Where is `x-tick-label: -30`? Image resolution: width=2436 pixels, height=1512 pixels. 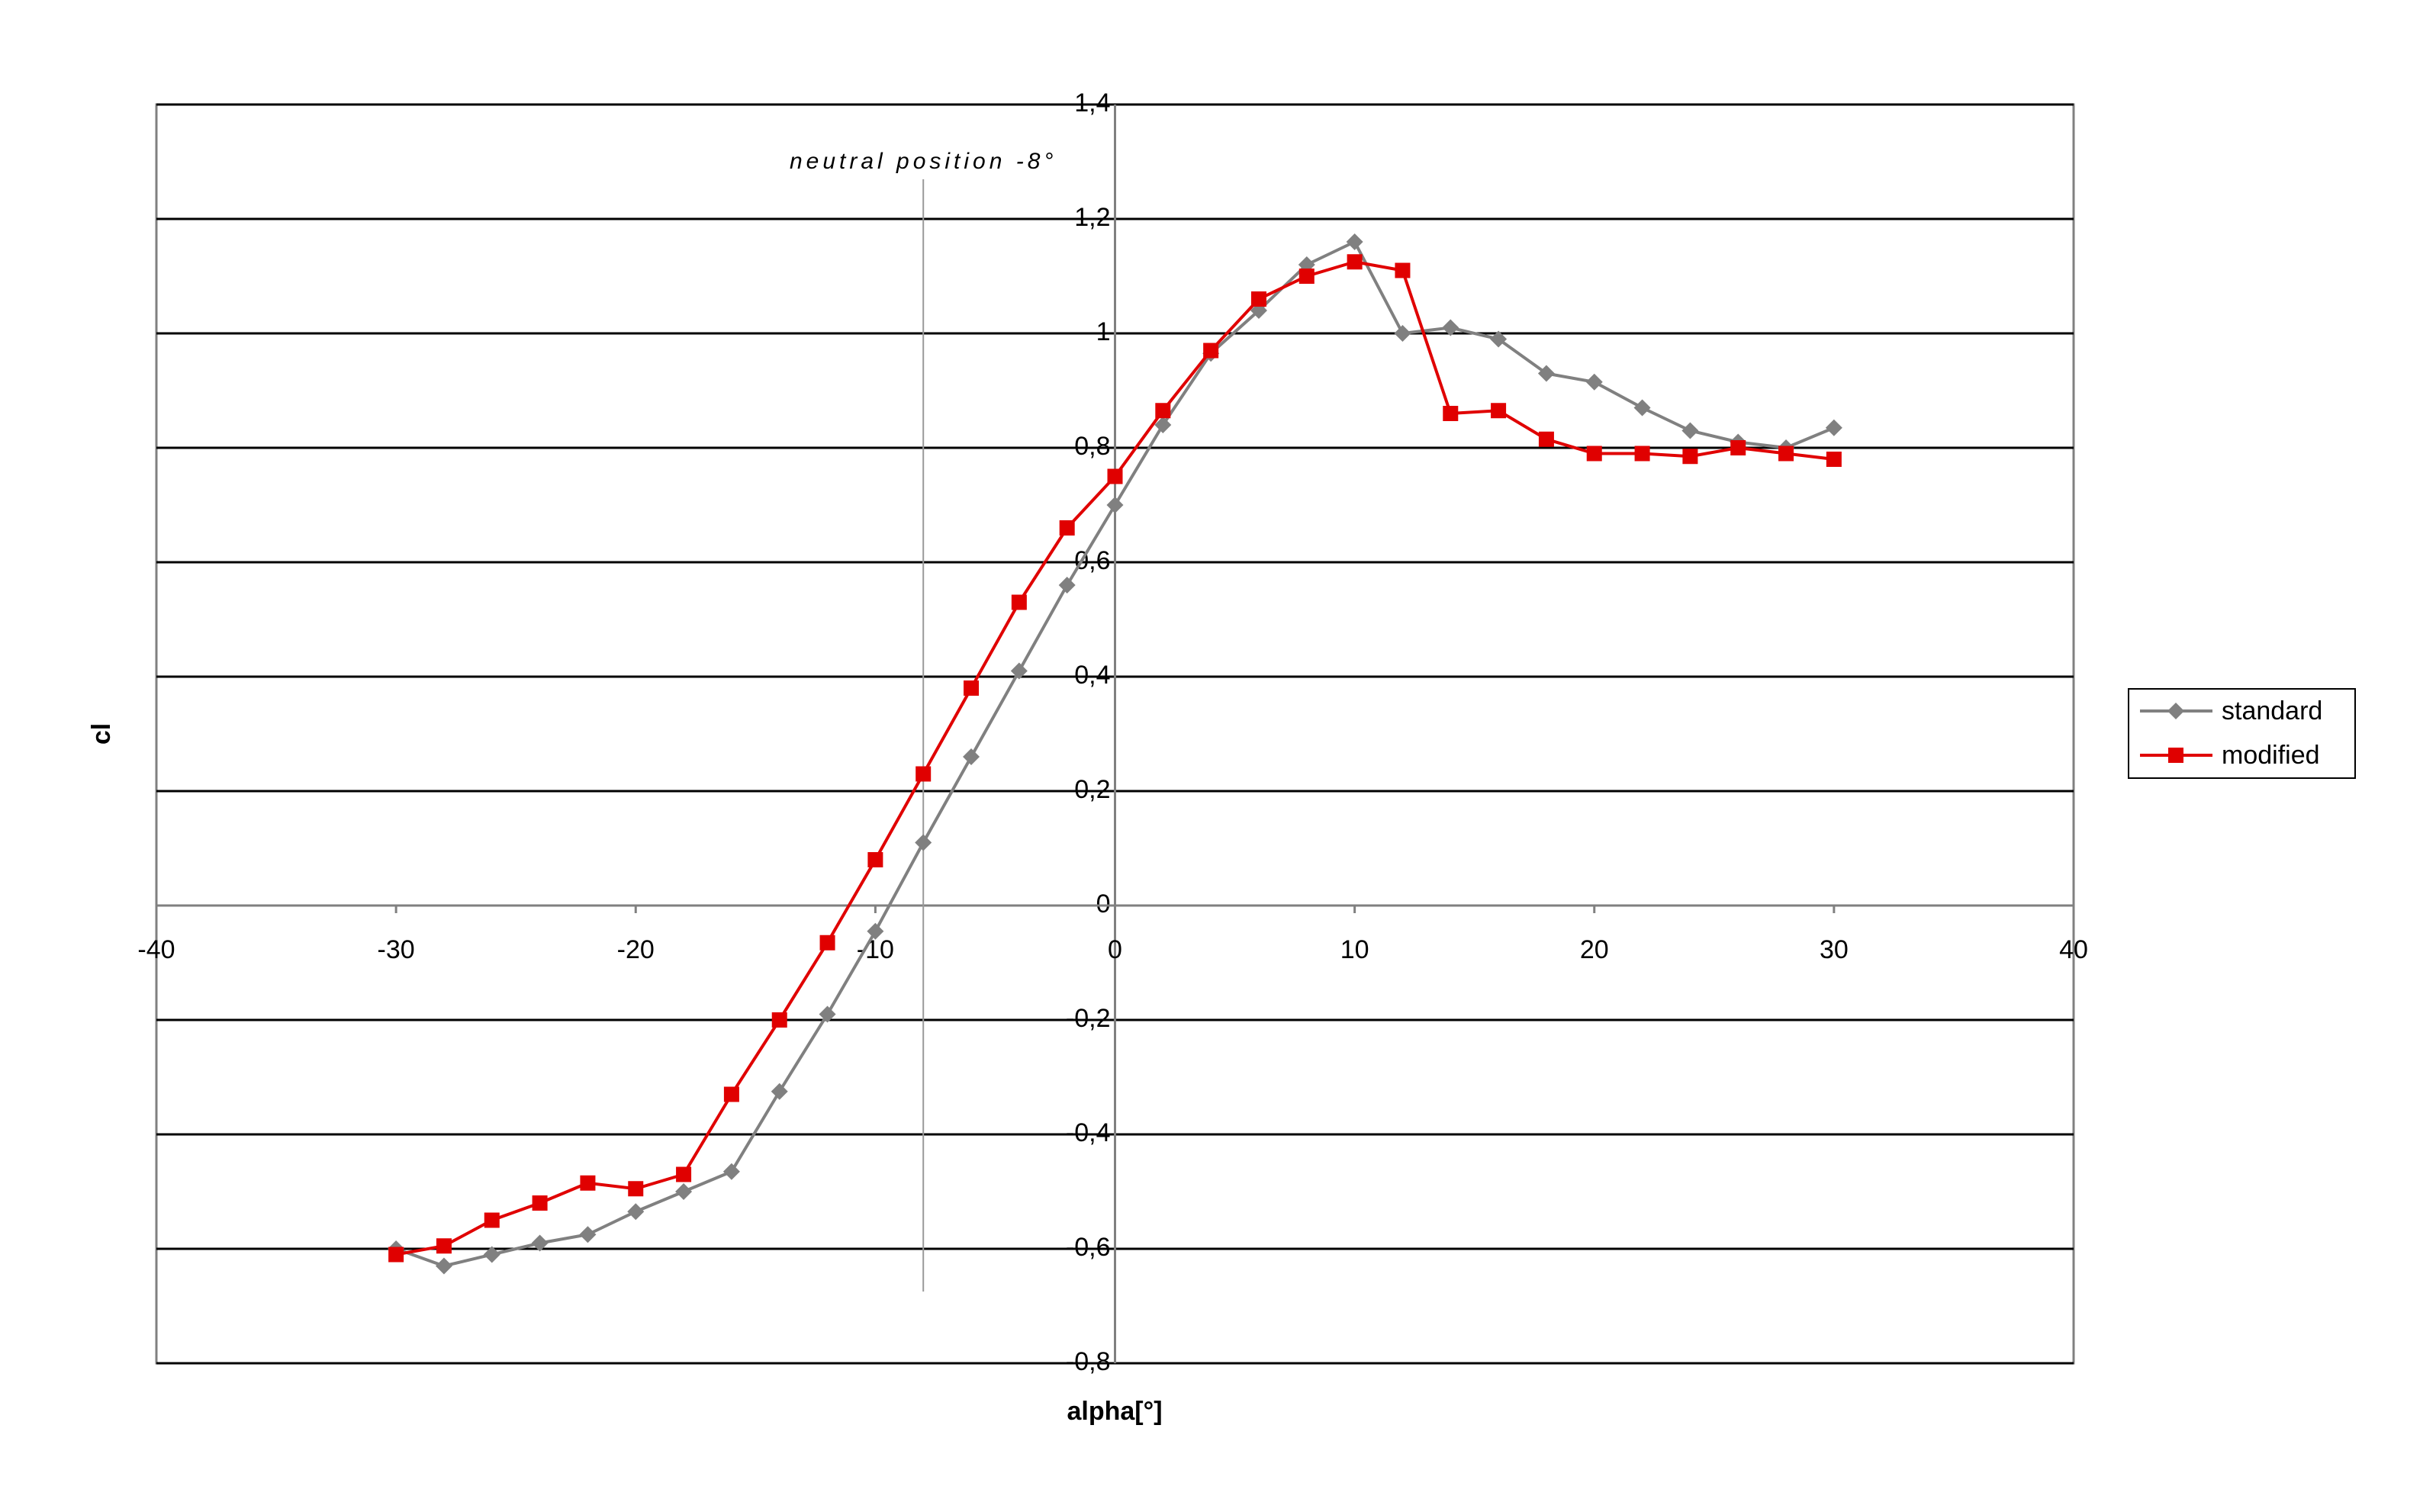 x-tick-label: -30 is located at coordinates (396, 950).